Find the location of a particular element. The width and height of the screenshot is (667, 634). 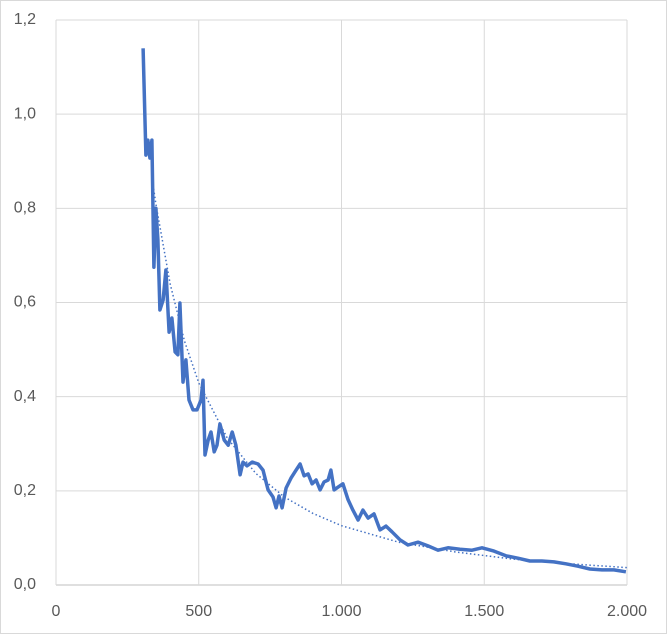

y-tick-label: 0,6 is located at coordinates (25, 302).